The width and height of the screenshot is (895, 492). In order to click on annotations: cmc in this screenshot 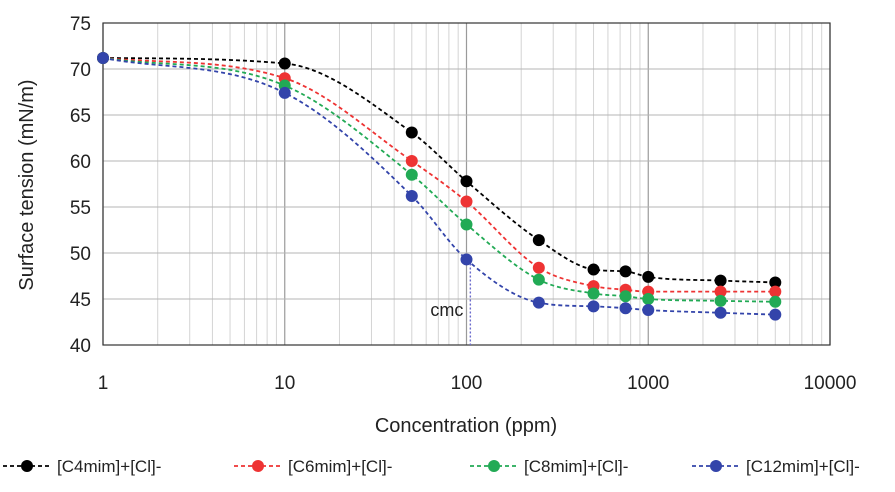, I will do `click(451, 302)`.